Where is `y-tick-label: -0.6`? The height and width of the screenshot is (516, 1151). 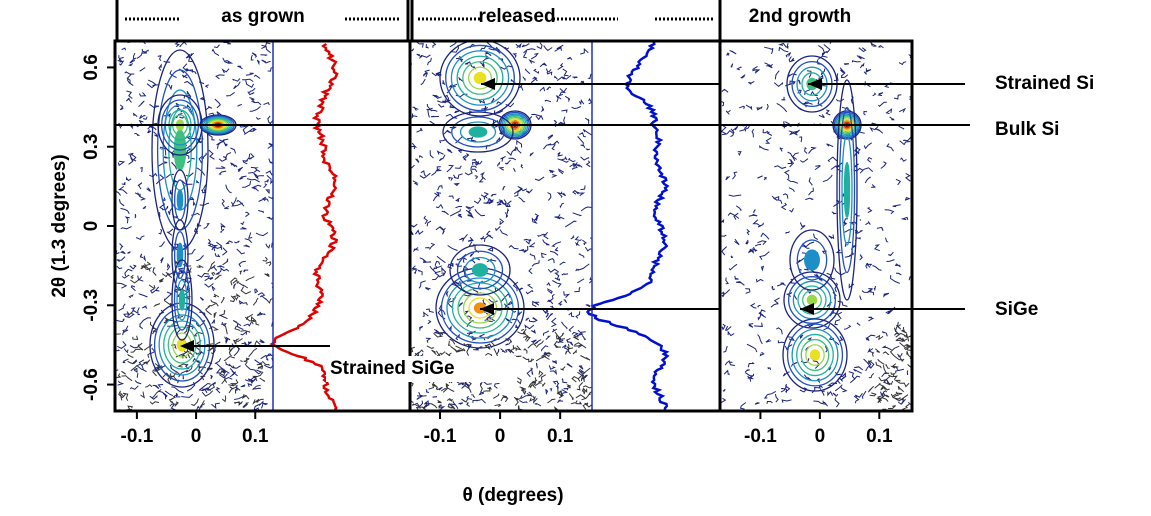 y-tick-label: -0.6 is located at coordinates (91, 384).